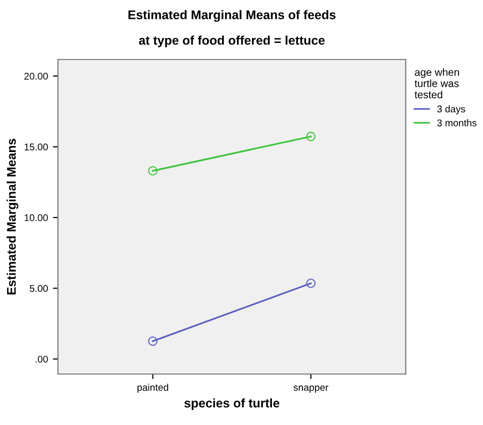 The image size is (483, 425). What do you see at coordinates (42, 359) in the screenshot?
I see `y-tick-label: .00` at bounding box center [42, 359].